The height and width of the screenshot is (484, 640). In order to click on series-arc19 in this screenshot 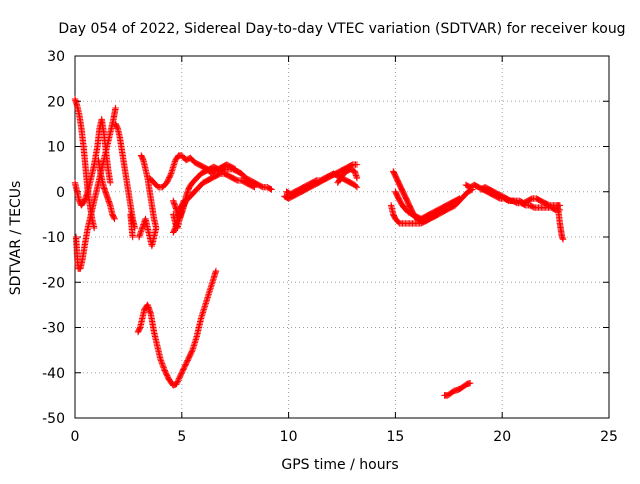, I will do `click(513, 197)`.